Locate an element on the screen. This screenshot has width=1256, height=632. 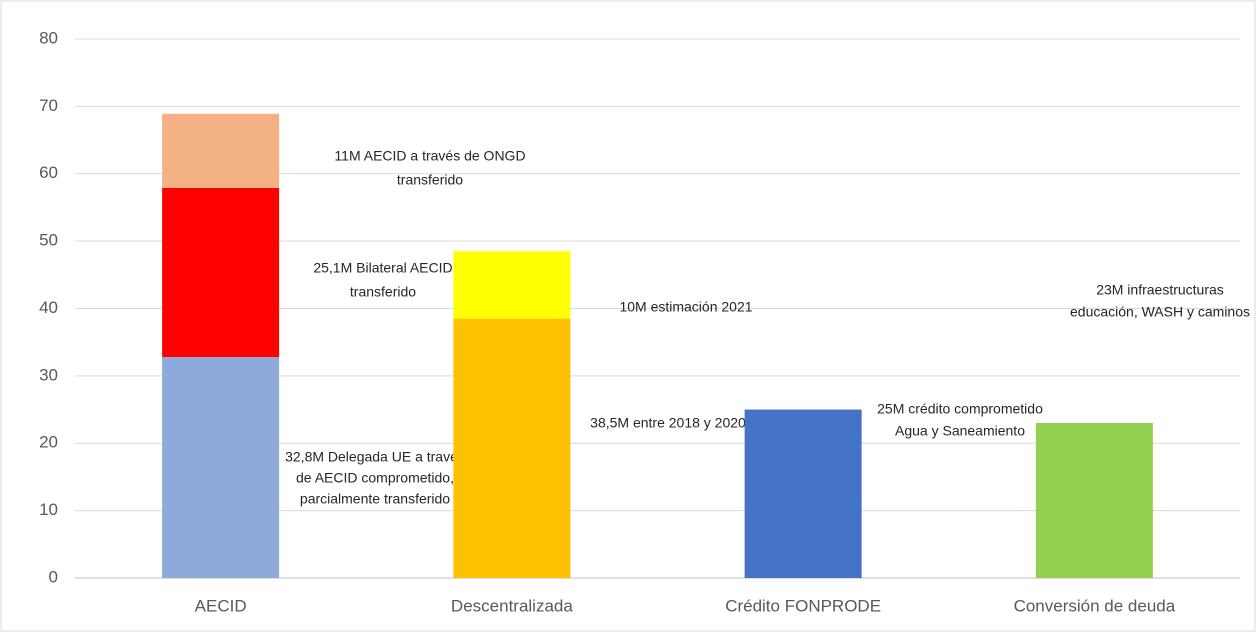
y-tick-label: 0 is located at coordinates (53, 576).